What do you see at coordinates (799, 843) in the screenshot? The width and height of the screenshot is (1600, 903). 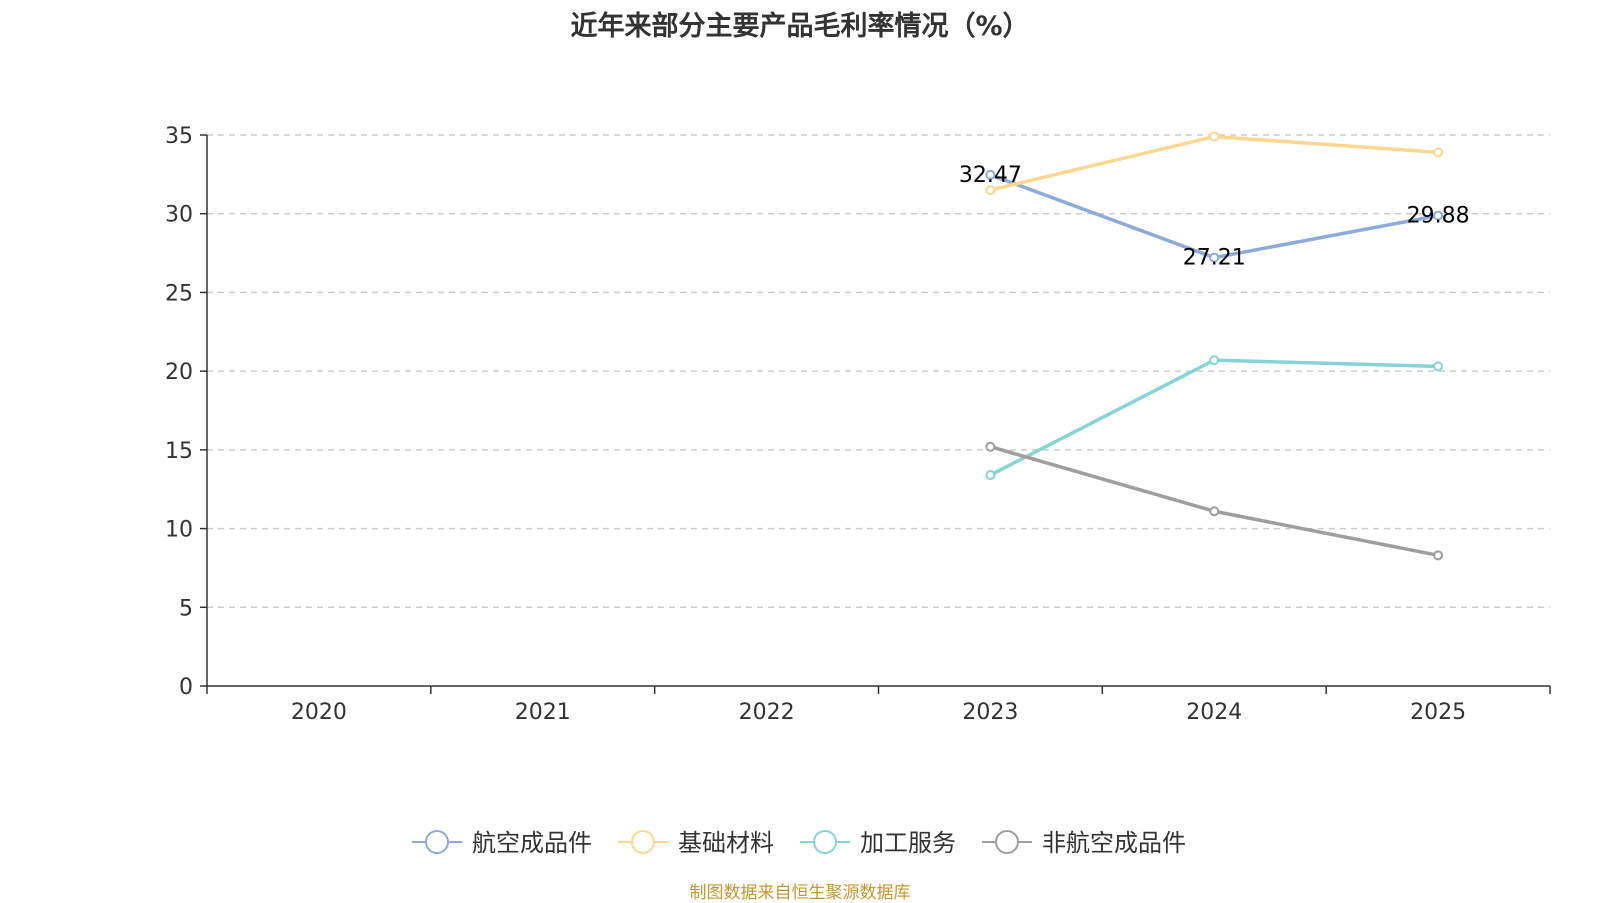 I see `legend: 航空成品件 基础材料 加工服务 非航空成品件` at bounding box center [799, 843].